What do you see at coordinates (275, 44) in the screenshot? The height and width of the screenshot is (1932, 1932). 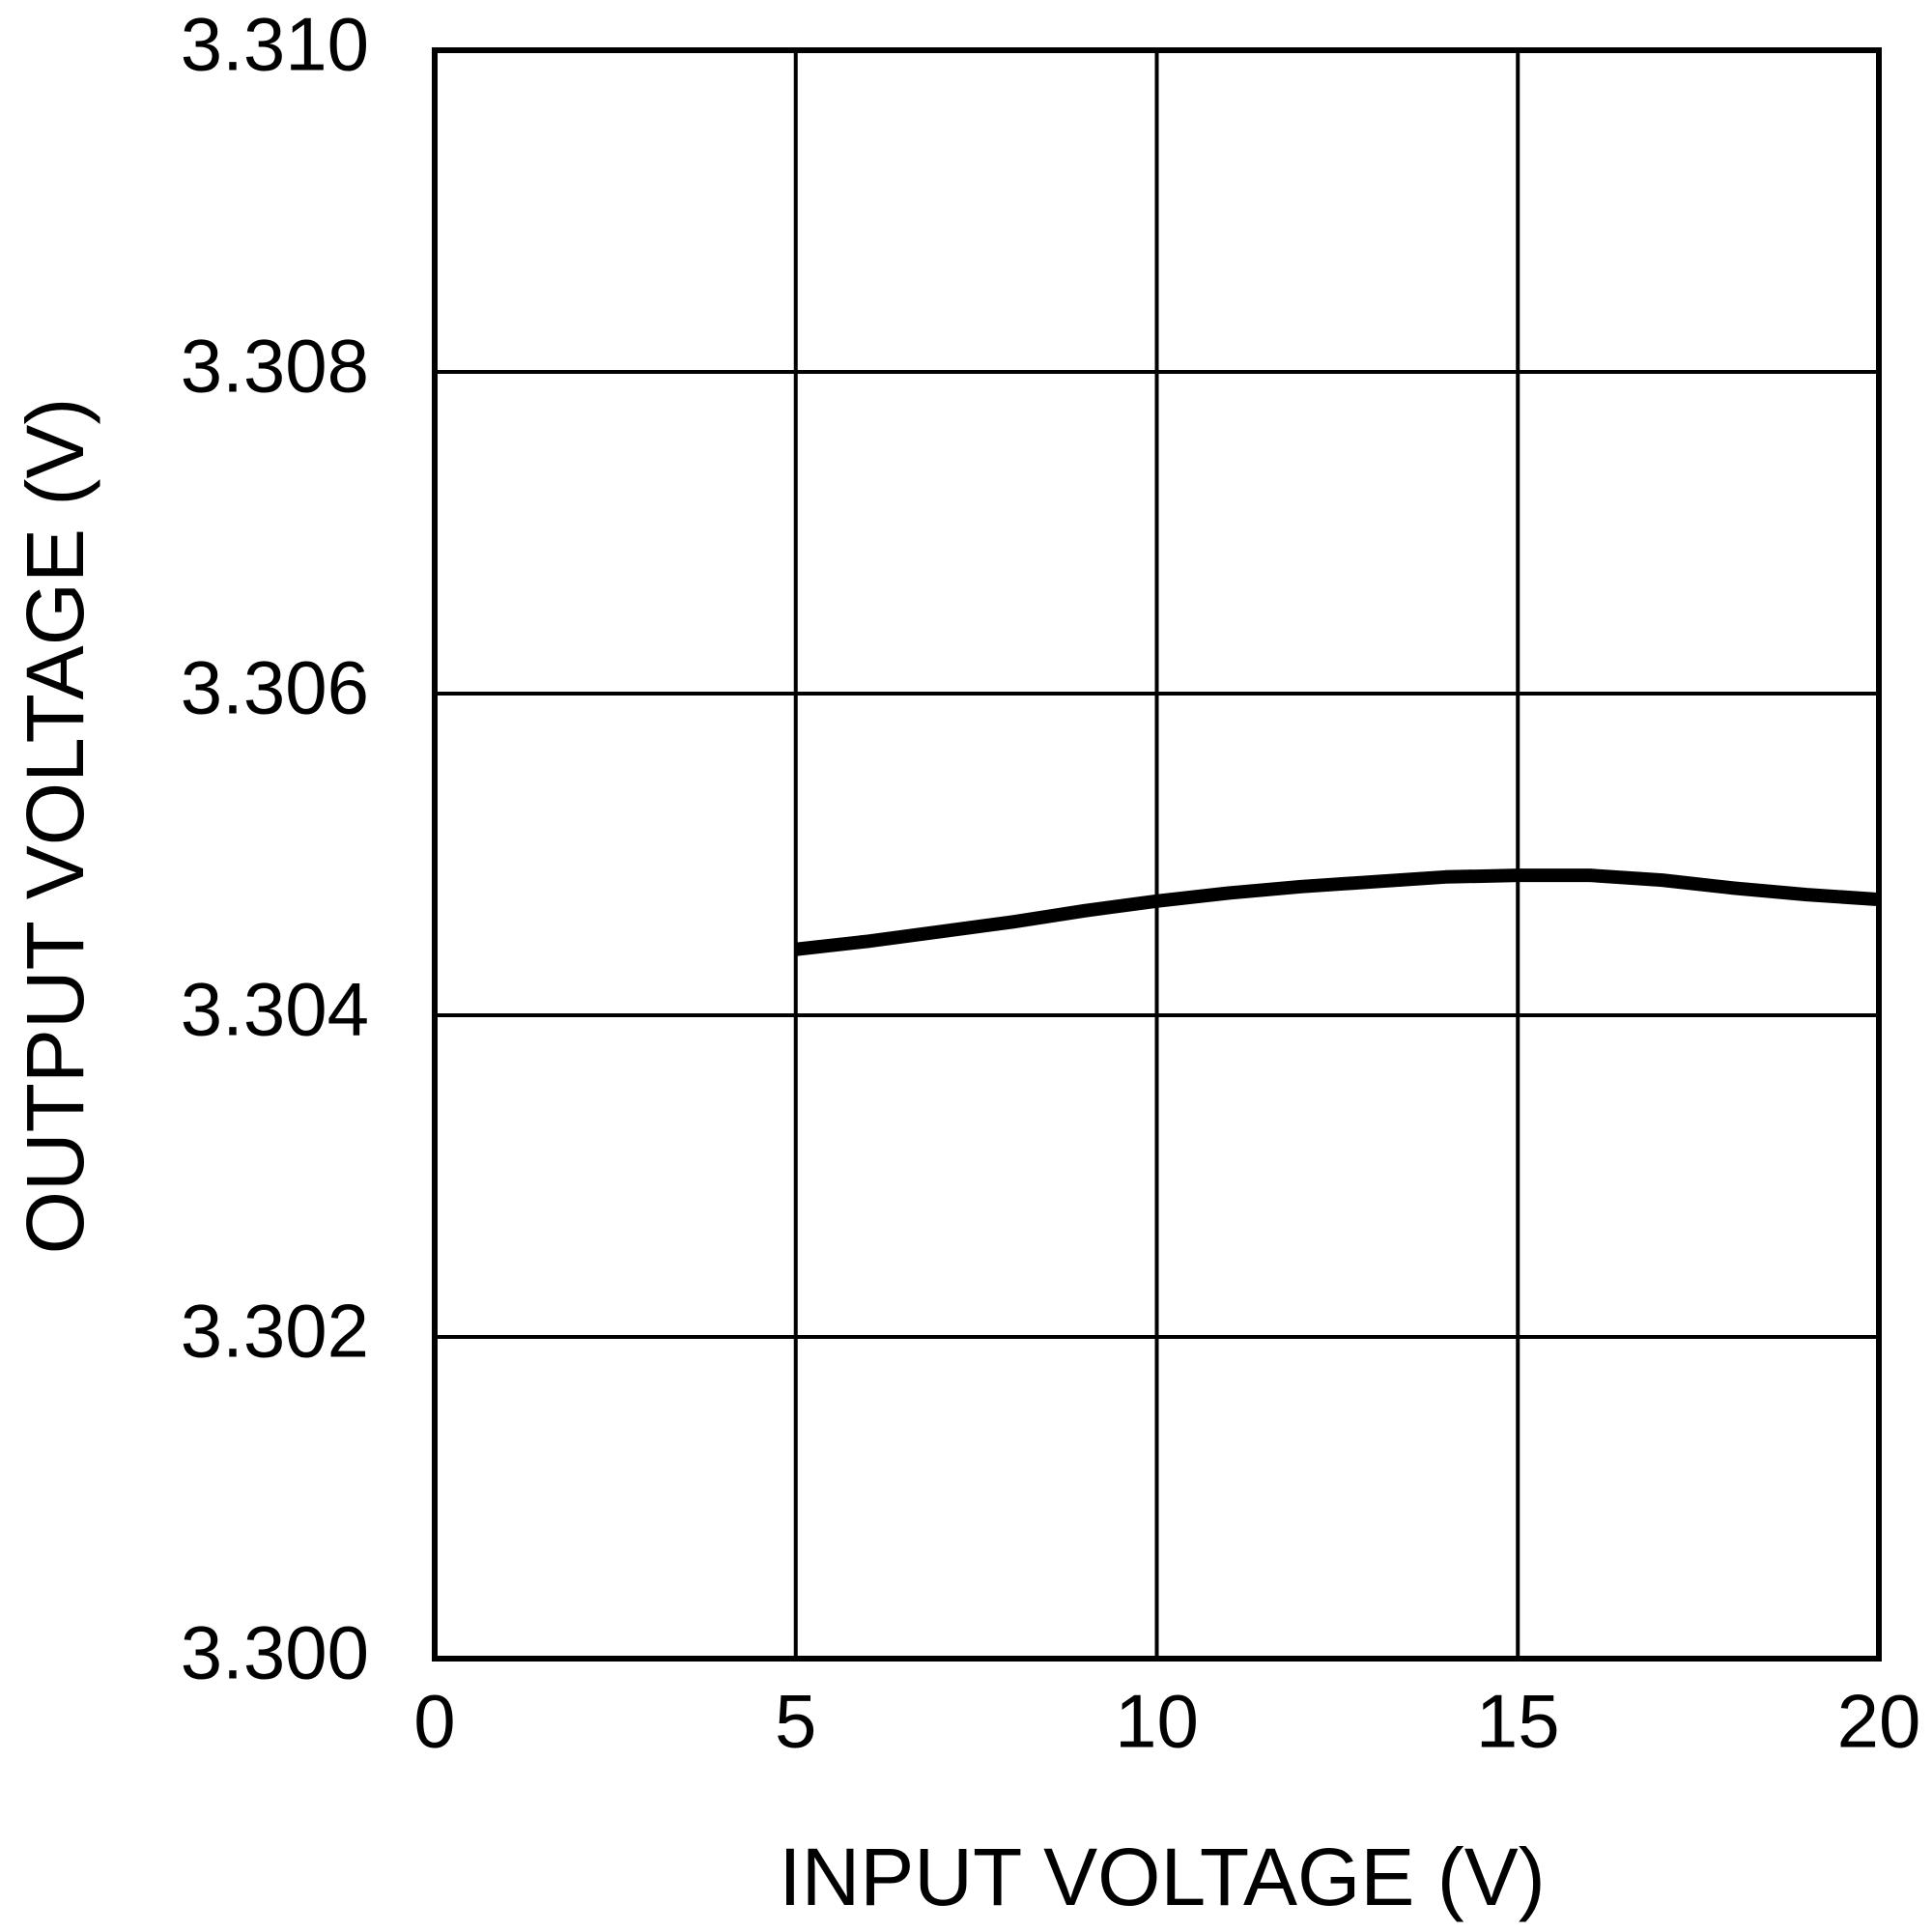 I see `y-tick-label: 3.310` at bounding box center [275, 44].